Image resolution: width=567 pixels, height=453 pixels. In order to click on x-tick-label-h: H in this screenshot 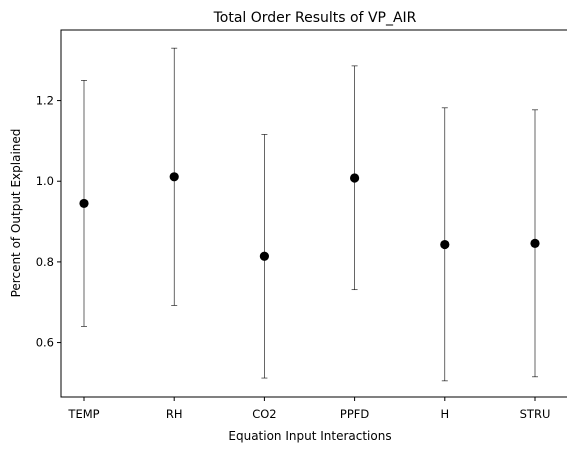, I will do `click(444, 414)`.